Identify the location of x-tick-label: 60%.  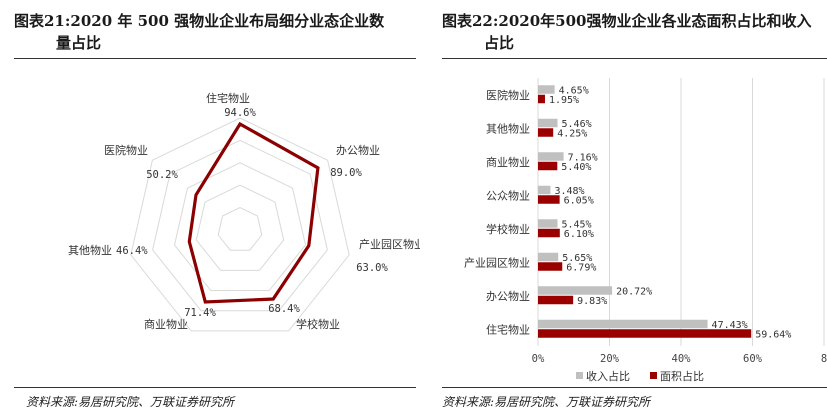
(753, 359).